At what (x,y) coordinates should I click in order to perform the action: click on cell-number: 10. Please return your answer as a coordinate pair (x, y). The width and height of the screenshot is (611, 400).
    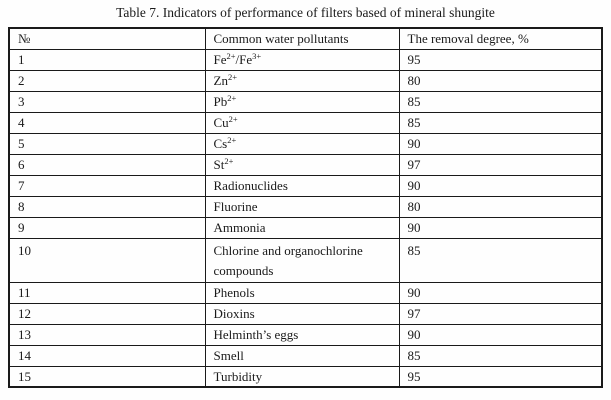
    Looking at the image, I should click on (107, 260).